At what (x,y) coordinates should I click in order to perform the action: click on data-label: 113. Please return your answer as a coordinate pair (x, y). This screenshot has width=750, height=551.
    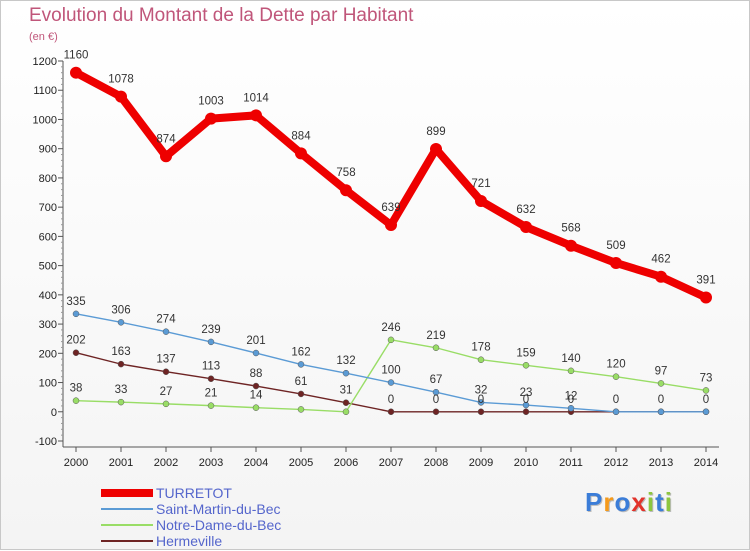
    Looking at the image, I should click on (211, 367).